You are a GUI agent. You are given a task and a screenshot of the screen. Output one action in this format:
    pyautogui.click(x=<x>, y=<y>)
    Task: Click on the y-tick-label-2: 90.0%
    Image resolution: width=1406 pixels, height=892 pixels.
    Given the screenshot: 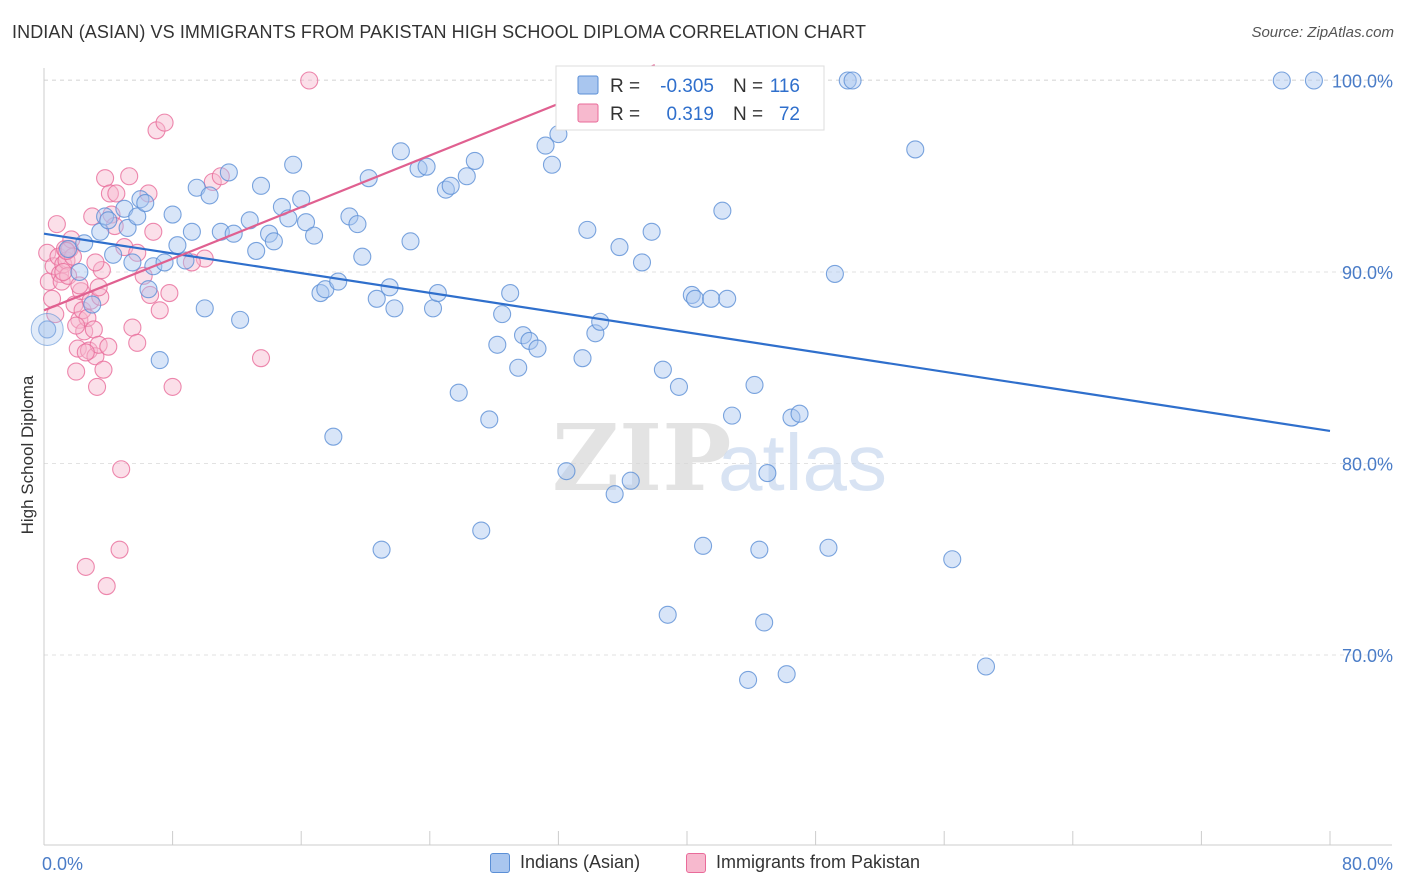 What is the action you would take?
    pyautogui.click(x=1367, y=273)
    